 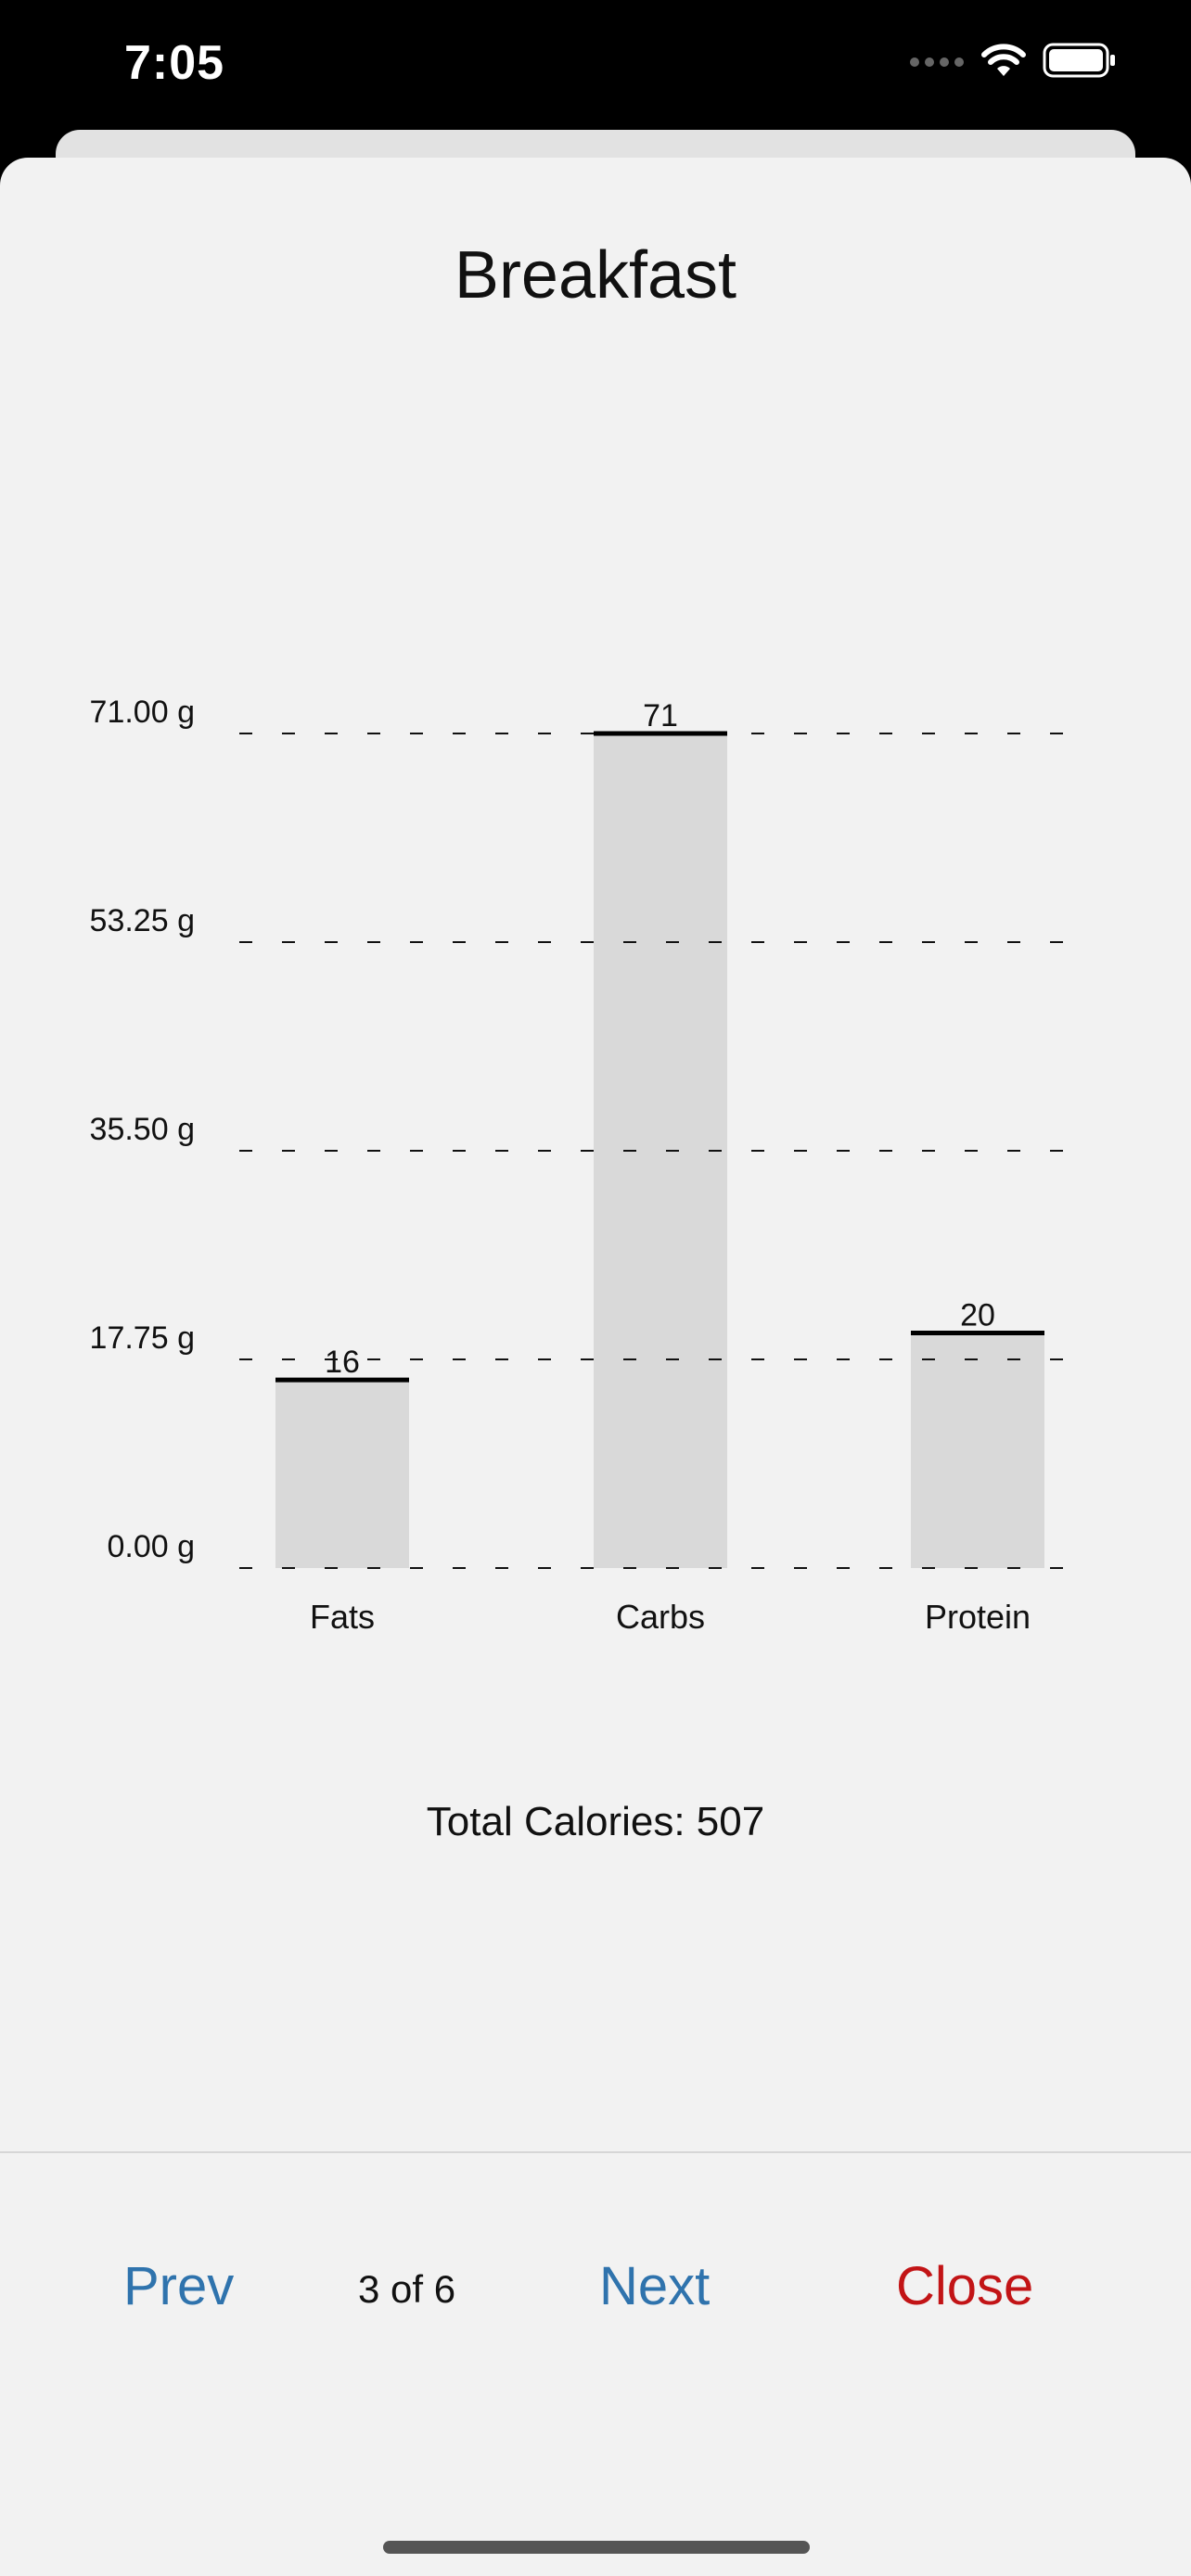 What do you see at coordinates (595, 1821) in the screenshot?
I see `total-calories: Total Calories: 507` at bounding box center [595, 1821].